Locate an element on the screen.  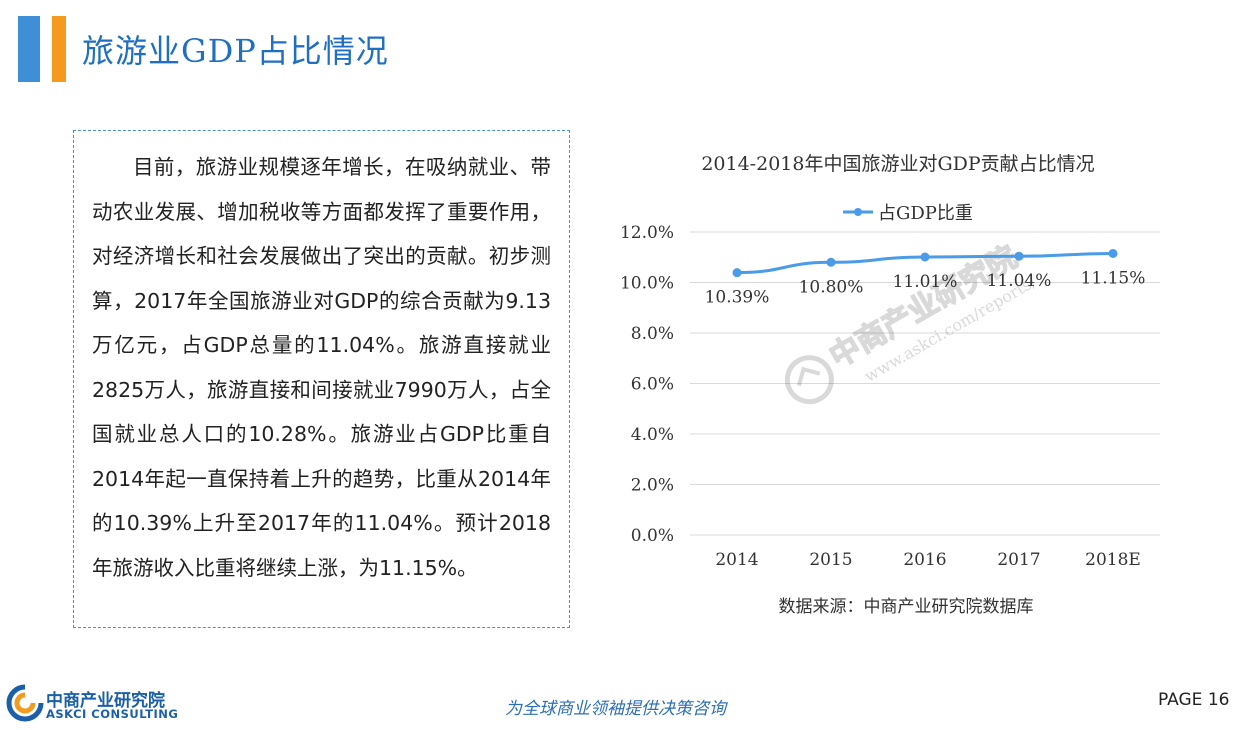
x-tick-label: 2017 is located at coordinates (1018, 560).